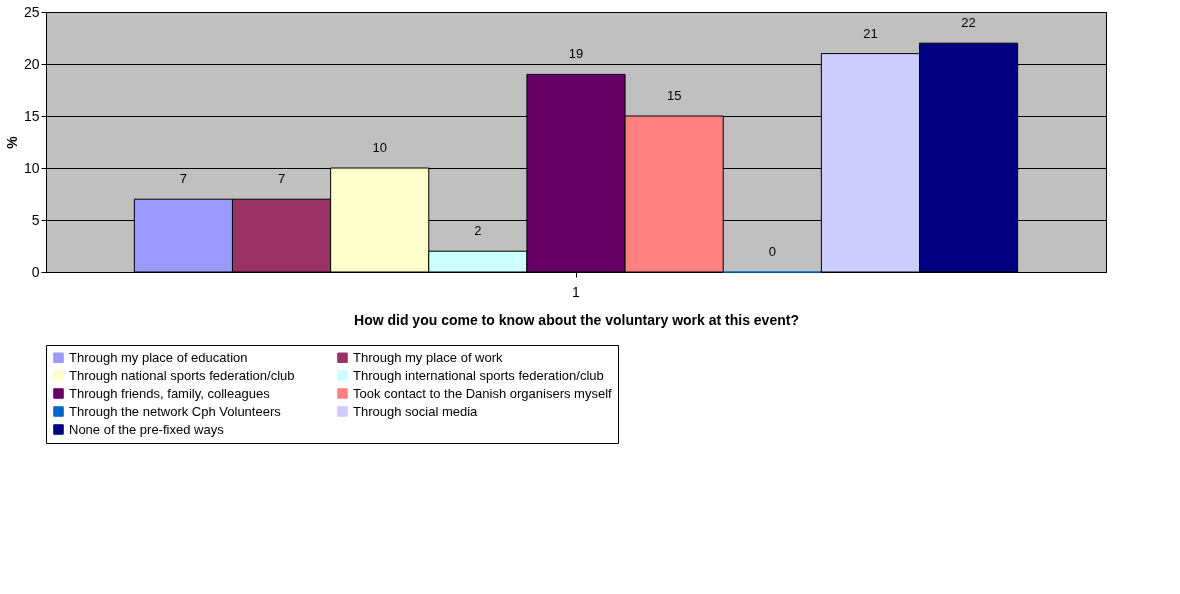 The height and width of the screenshot is (594, 1180). I want to click on data-label: 21, so click(870, 33).